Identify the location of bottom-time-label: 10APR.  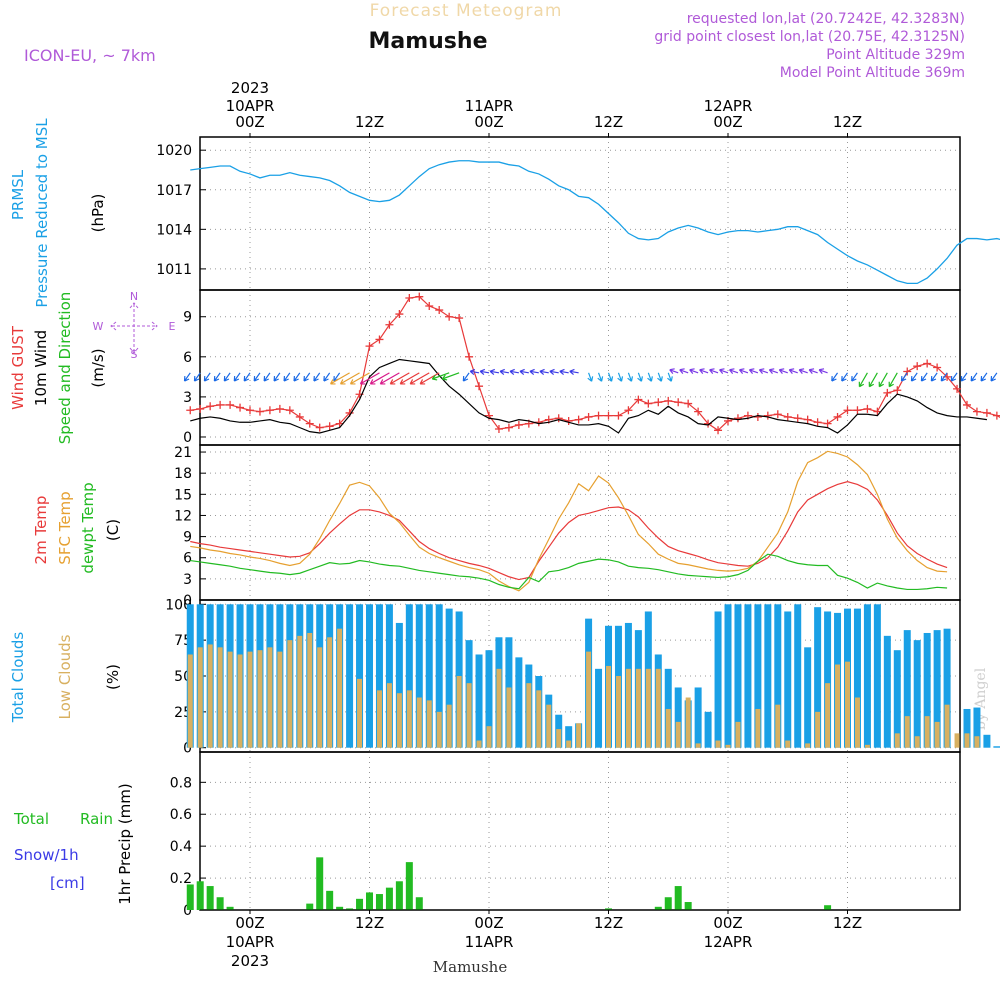
(250, 942).